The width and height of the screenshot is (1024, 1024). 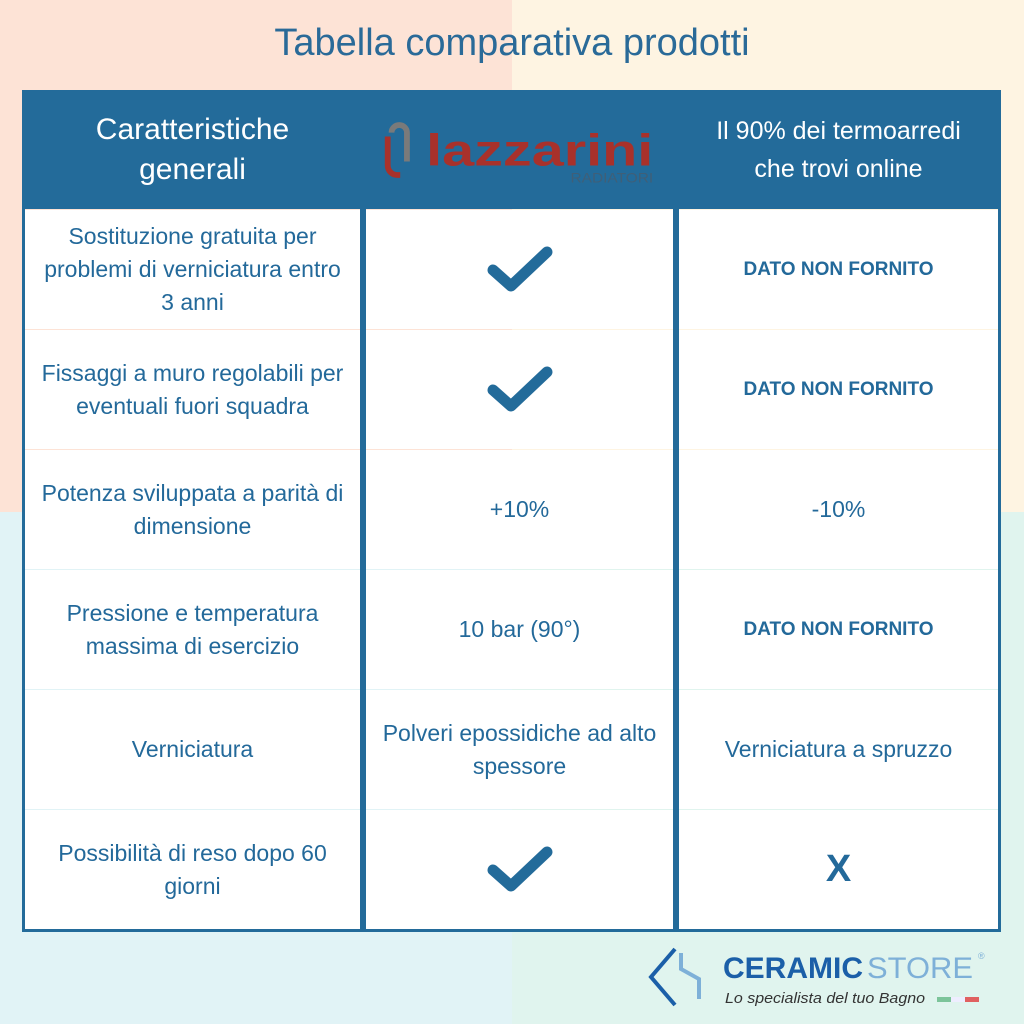 What do you see at coordinates (838, 869) in the screenshot?
I see `others-cell: X` at bounding box center [838, 869].